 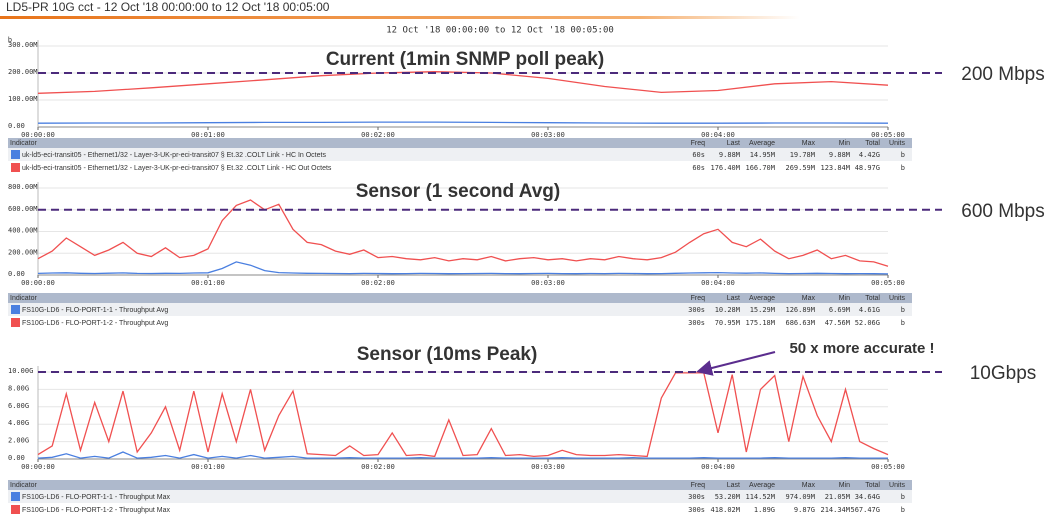 I want to click on y-tick-label: 6.00G, so click(x=18, y=406).